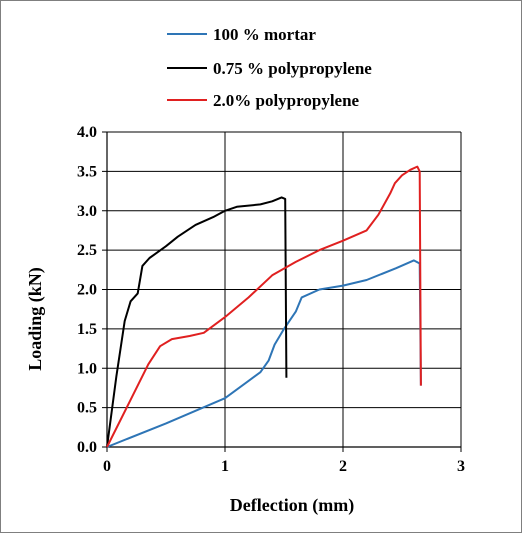  What do you see at coordinates (35, 319) in the screenshot?
I see `y-axis-title: Loading (kN)` at bounding box center [35, 319].